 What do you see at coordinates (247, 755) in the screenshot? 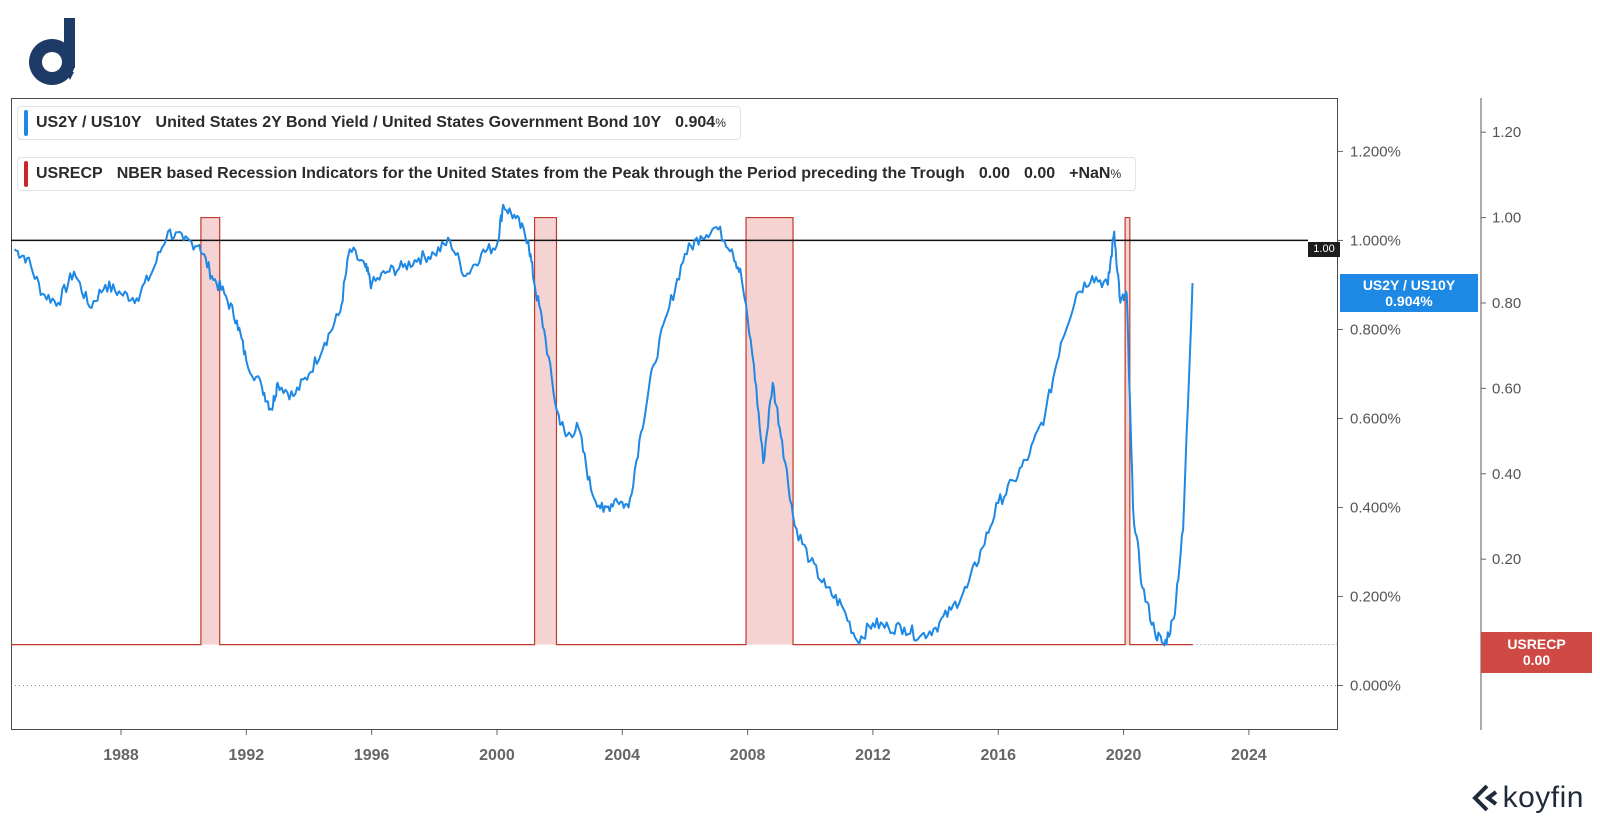
I see `x-tick-label-1: 1992` at bounding box center [247, 755].